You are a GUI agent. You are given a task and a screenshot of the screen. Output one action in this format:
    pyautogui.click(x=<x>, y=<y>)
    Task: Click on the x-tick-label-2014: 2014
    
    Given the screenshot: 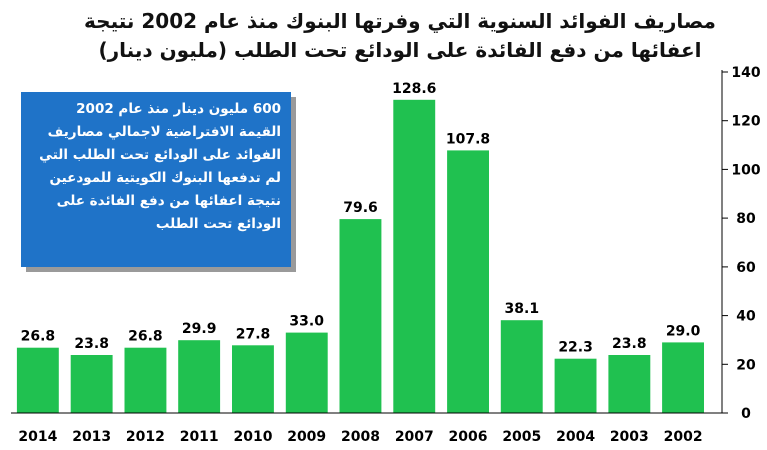 What is the action you would take?
    pyautogui.click(x=37, y=437)
    